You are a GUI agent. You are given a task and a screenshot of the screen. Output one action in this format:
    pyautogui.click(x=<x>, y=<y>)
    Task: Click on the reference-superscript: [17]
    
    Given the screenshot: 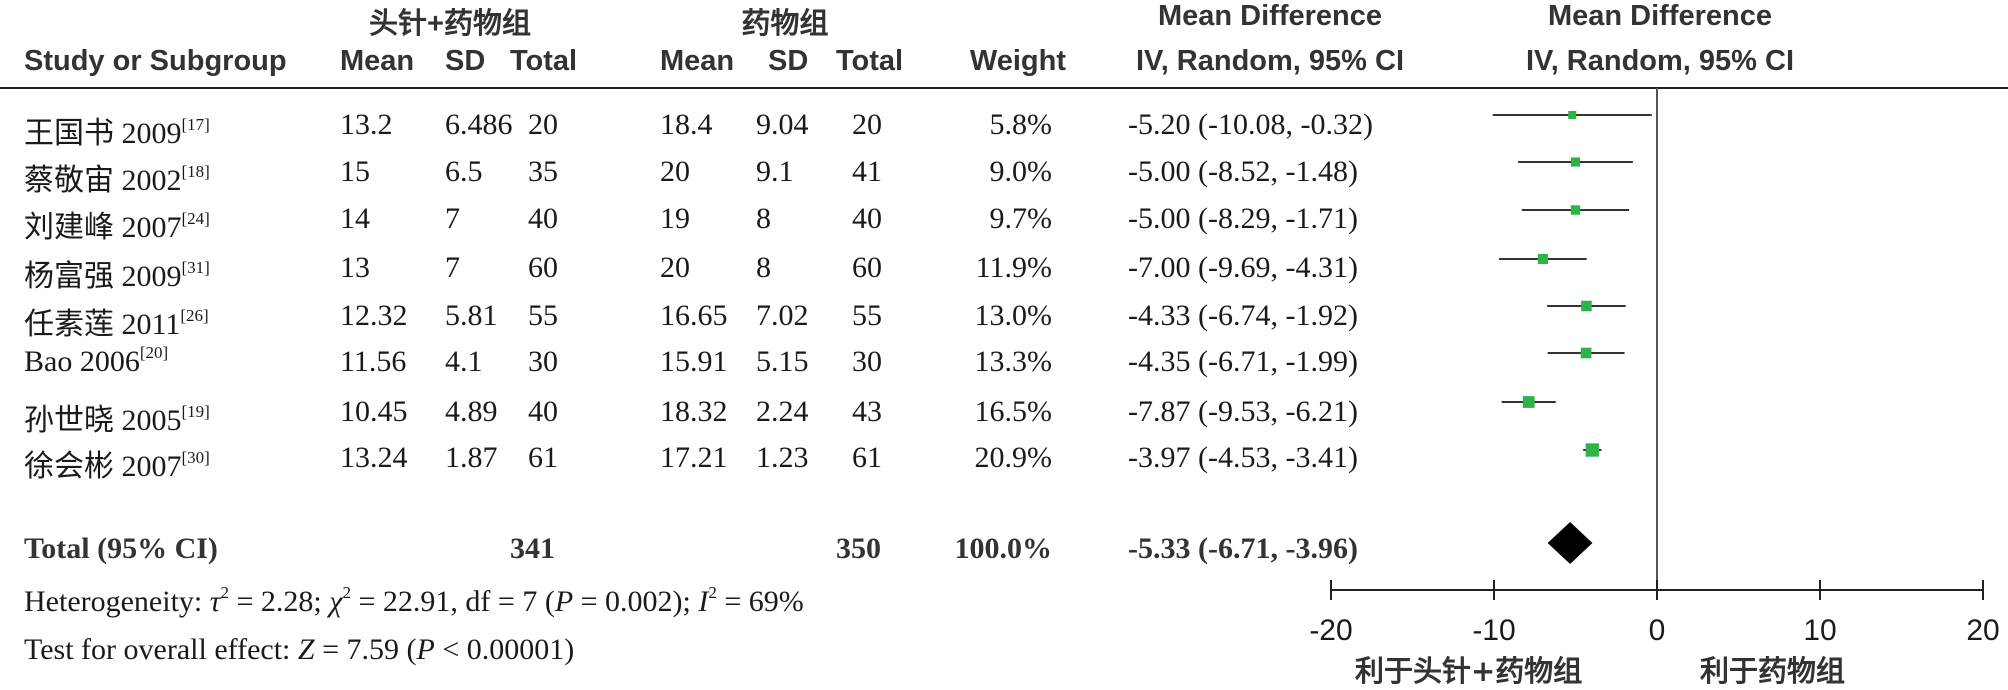 What is the action you would take?
    pyautogui.click(x=195, y=124)
    